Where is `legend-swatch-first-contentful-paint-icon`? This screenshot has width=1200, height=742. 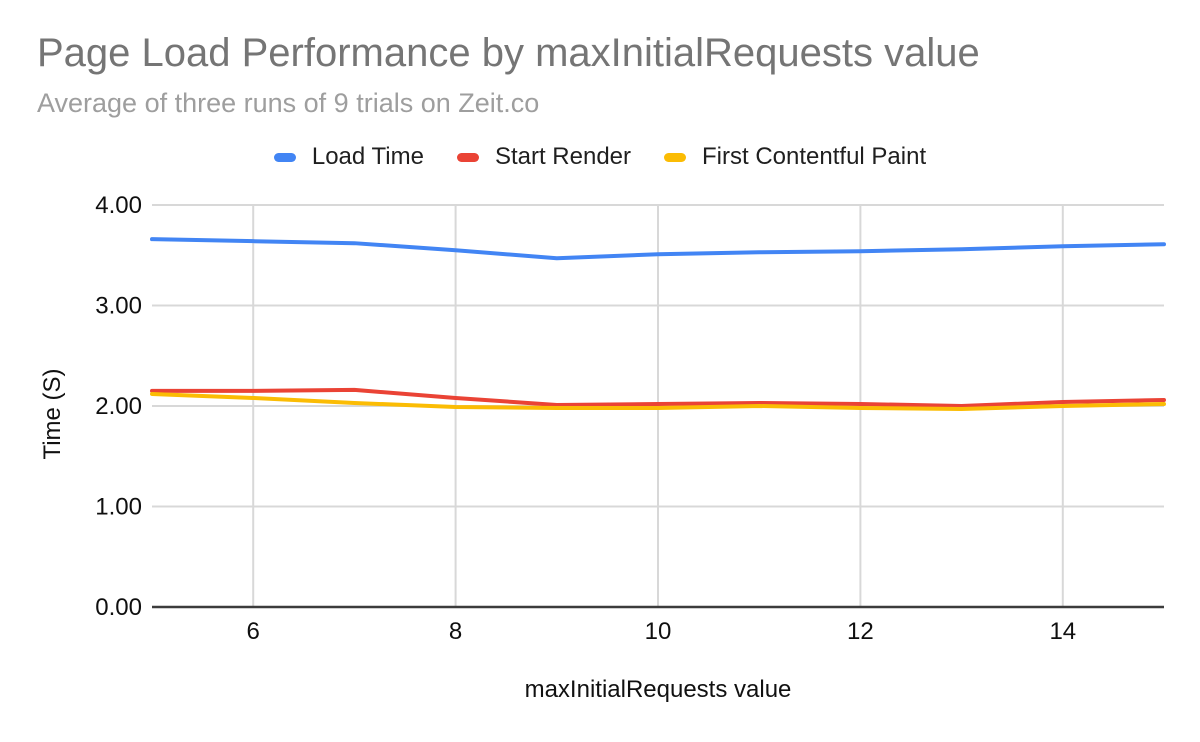
legend-swatch-first-contentful-paint-icon is located at coordinates (675, 157).